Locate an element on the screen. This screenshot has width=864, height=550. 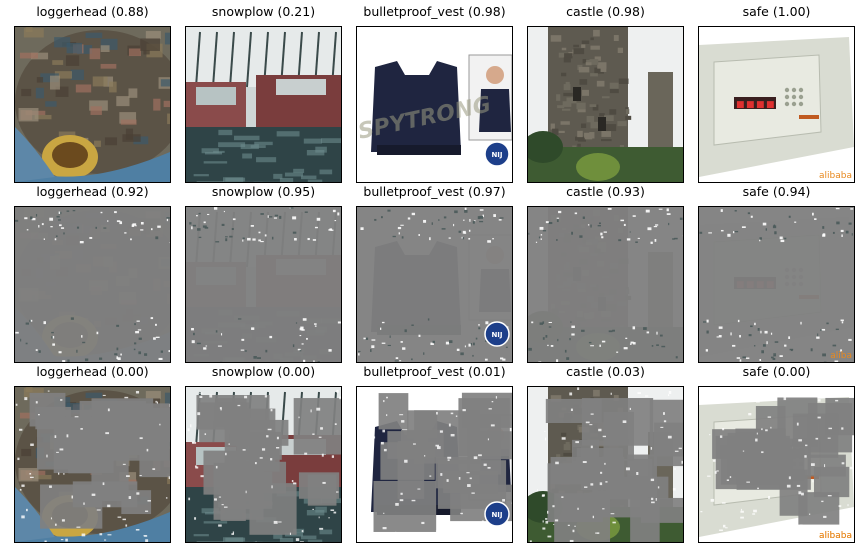
cell-title: castle (0.03) is located at coordinates (605, 371).